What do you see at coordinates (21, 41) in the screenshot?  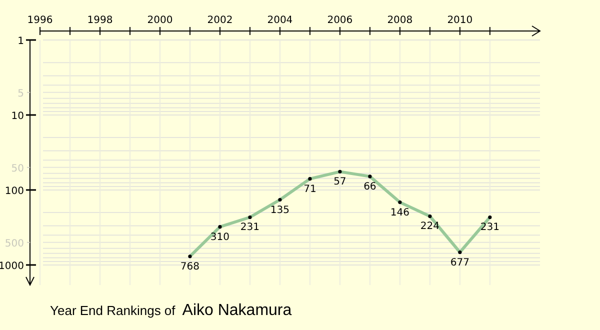 I see `y-tick-label: 1` at bounding box center [21, 41].